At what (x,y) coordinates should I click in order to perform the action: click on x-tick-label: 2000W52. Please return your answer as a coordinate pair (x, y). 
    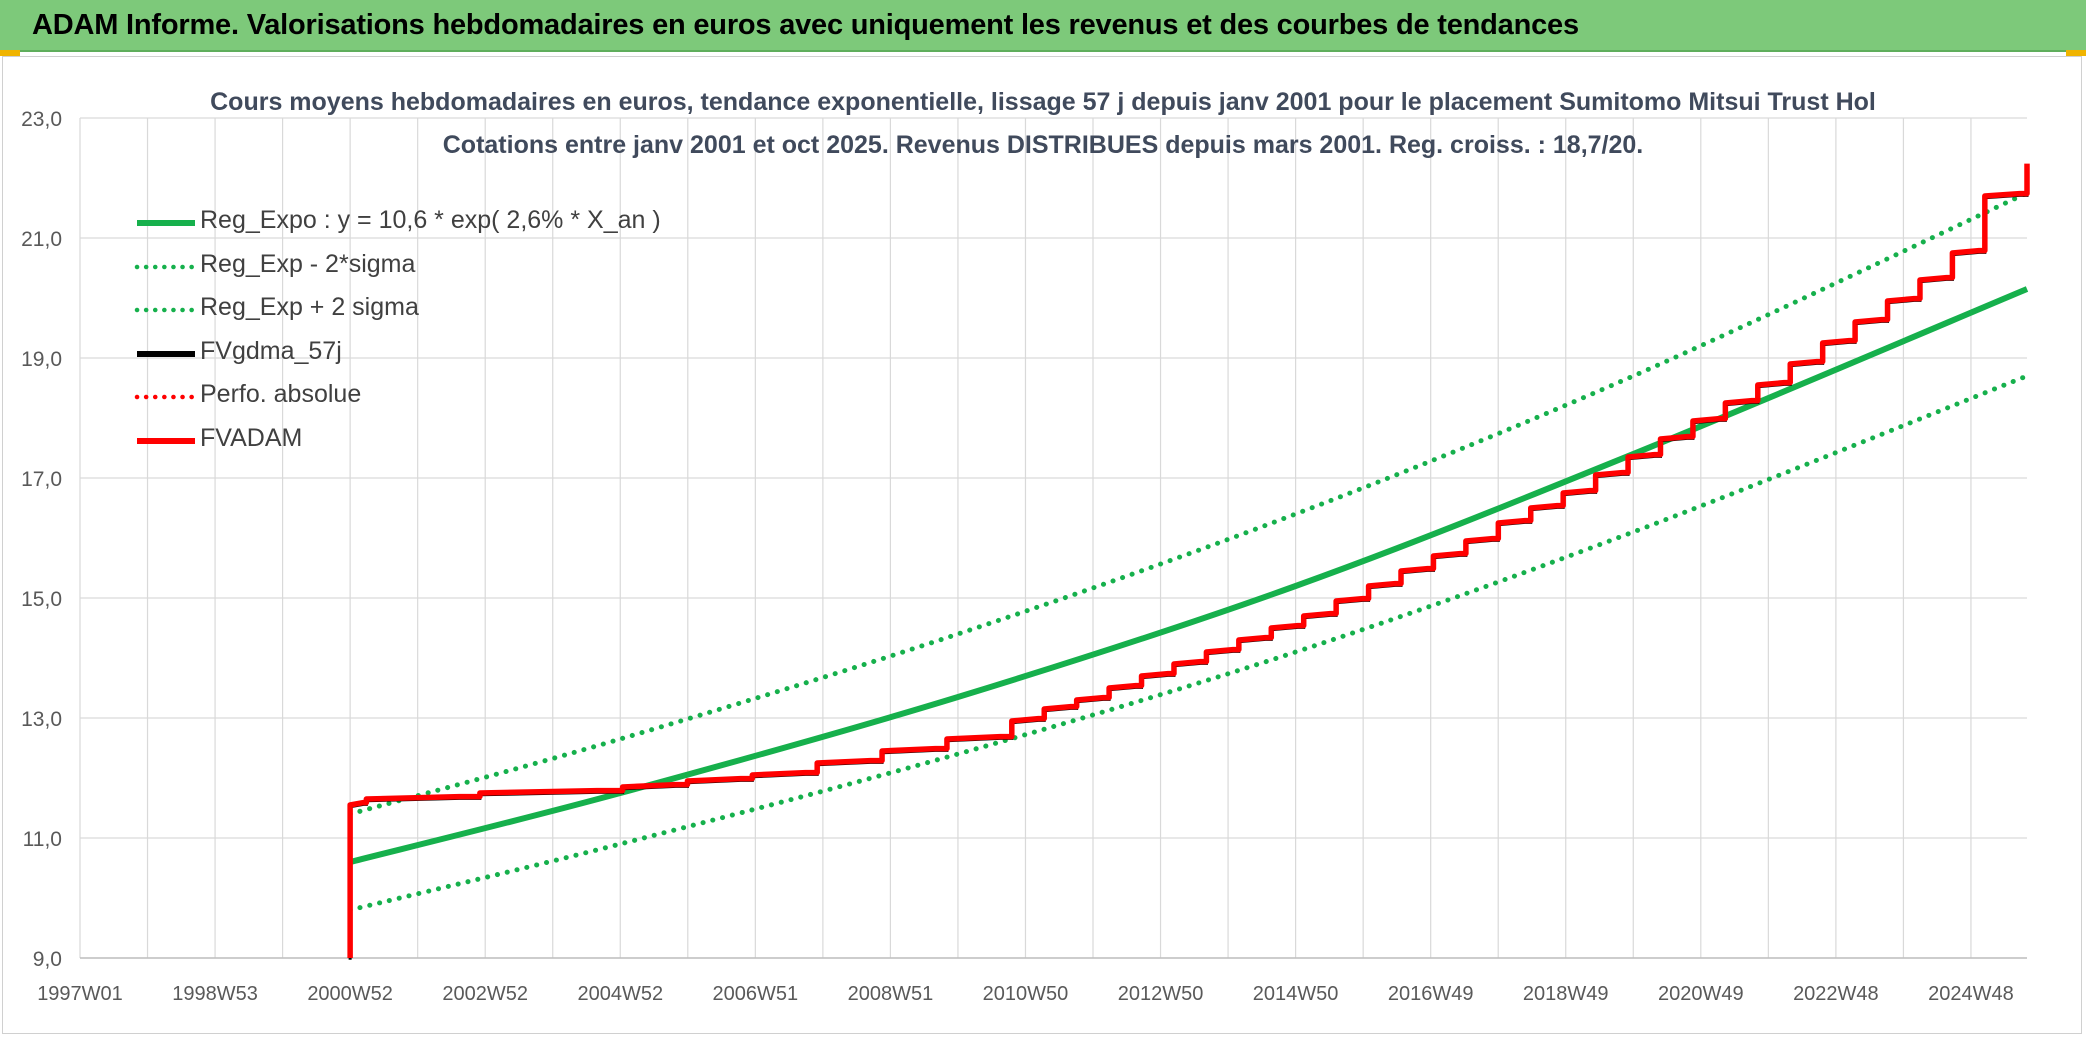
    Looking at the image, I should click on (350, 994).